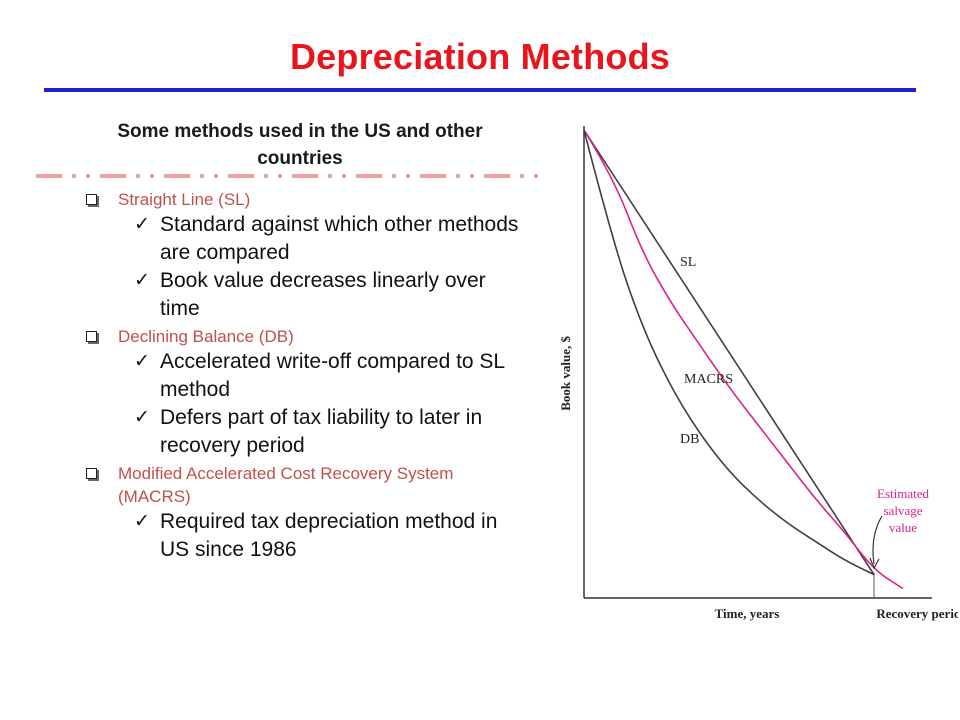 The image size is (960, 720). What do you see at coordinates (289, 176) in the screenshot?
I see `dashed-divider` at bounding box center [289, 176].